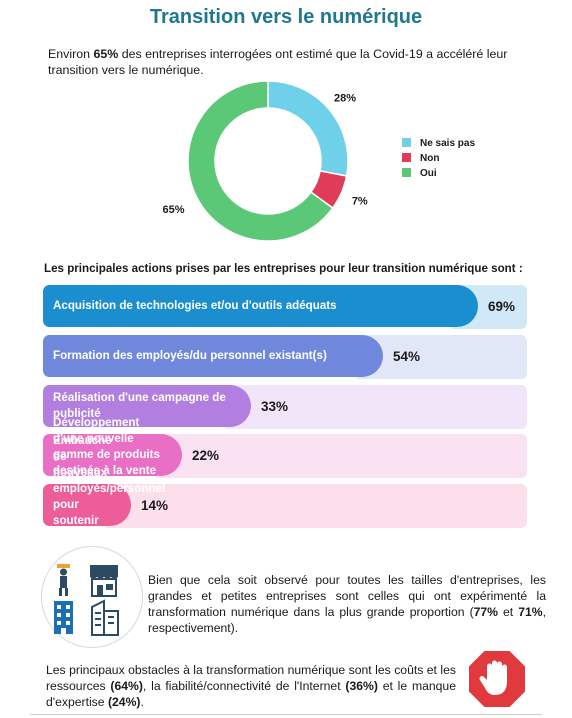  I want to click on office-building-icon, so click(63, 617).